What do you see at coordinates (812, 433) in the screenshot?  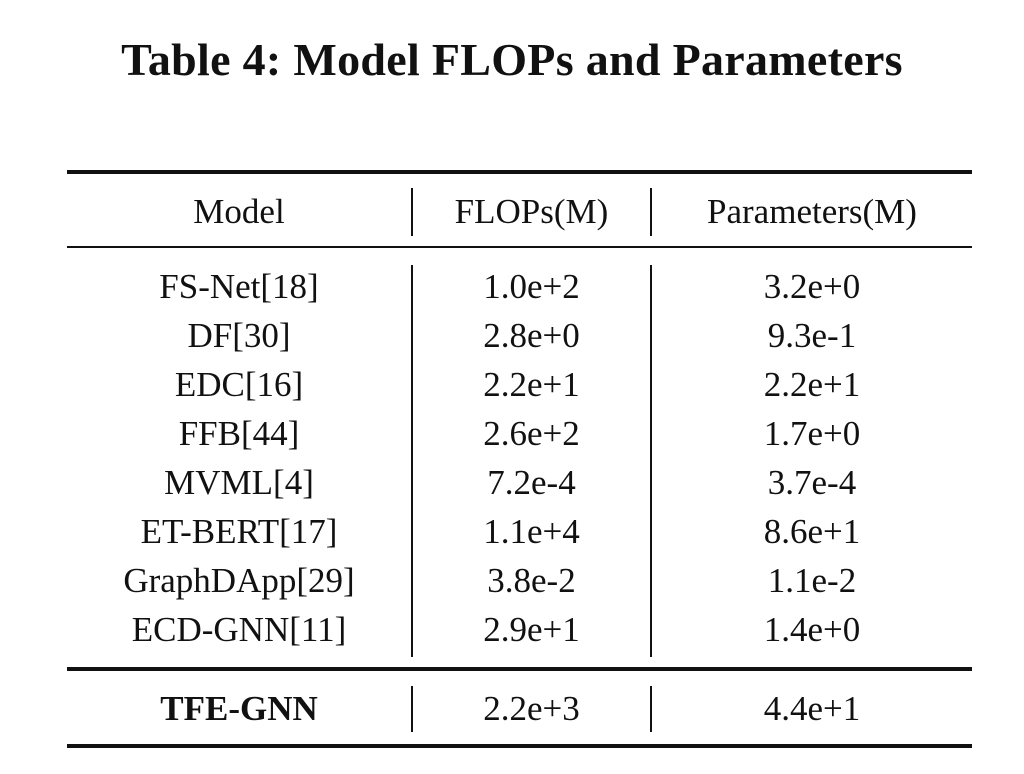 I see `parameters-cell: 1.7e+0` at bounding box center [812, 433].